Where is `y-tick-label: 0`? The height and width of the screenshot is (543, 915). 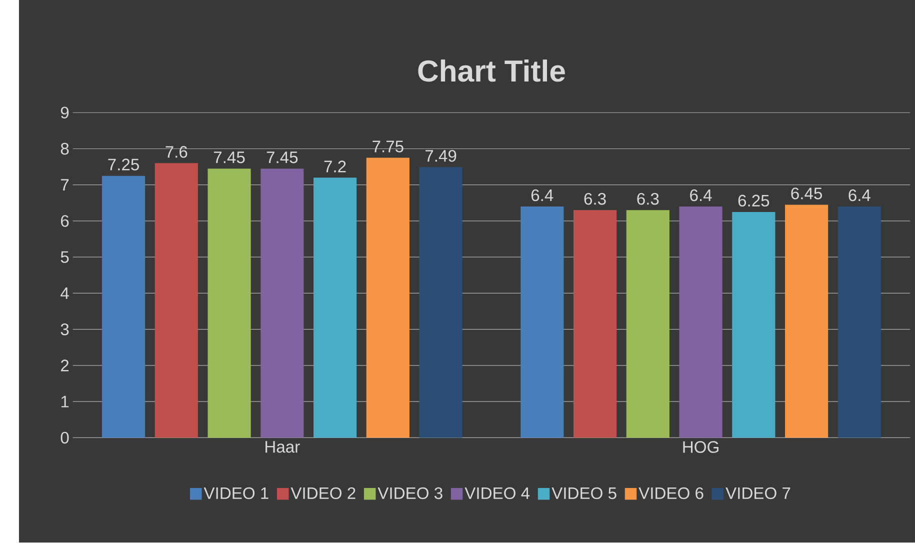 y-tick-label: 0 is located at coordinates (64, 438).